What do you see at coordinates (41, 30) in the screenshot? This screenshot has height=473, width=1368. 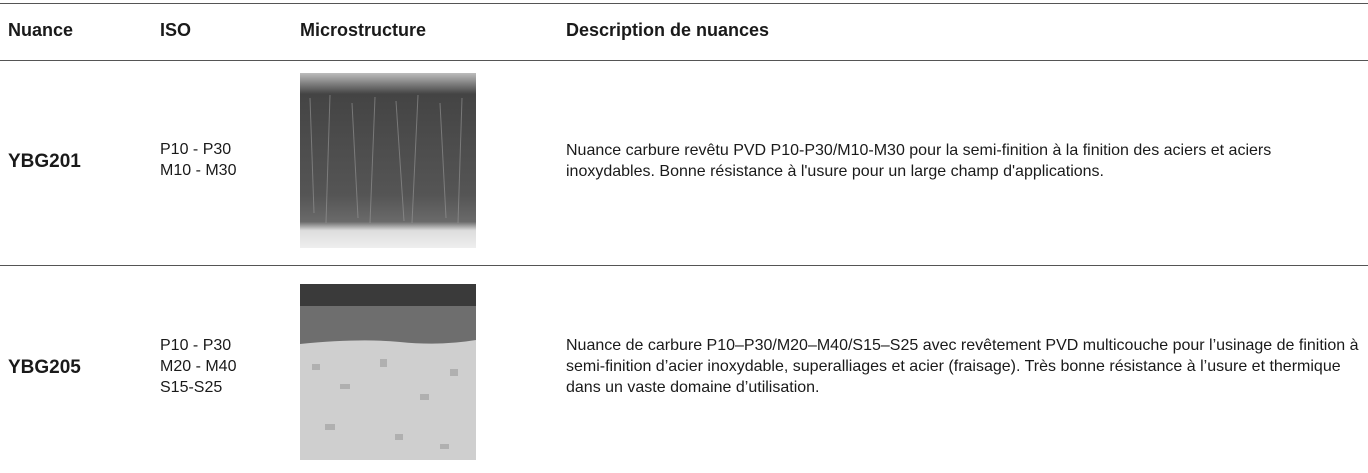 I see `header-cell: Nuance` at bounding box center [41, 30].